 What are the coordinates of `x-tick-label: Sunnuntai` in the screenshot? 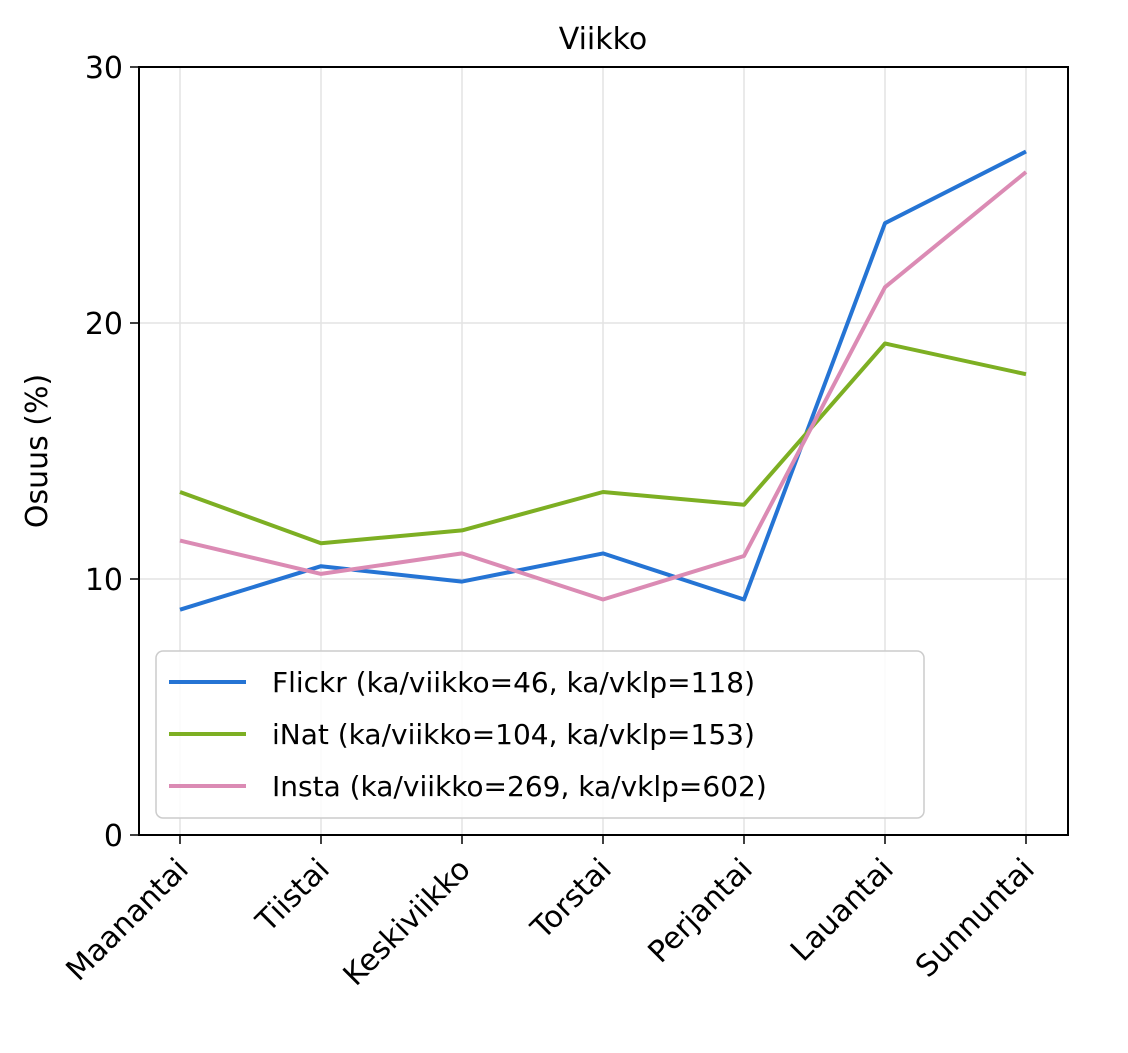 It's located at (975, 918).